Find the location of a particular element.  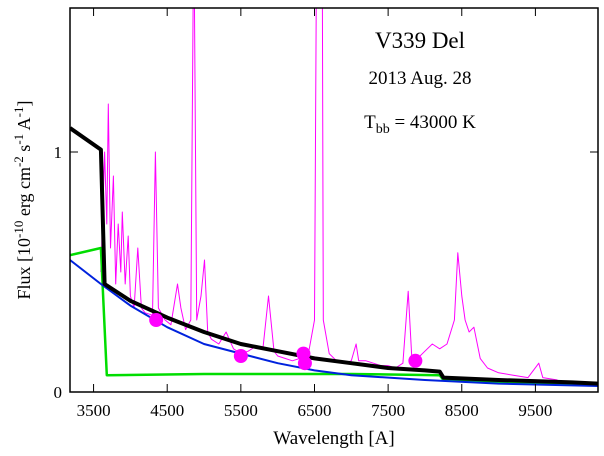

label-part: erg cm is located at coordinates (24, 194).